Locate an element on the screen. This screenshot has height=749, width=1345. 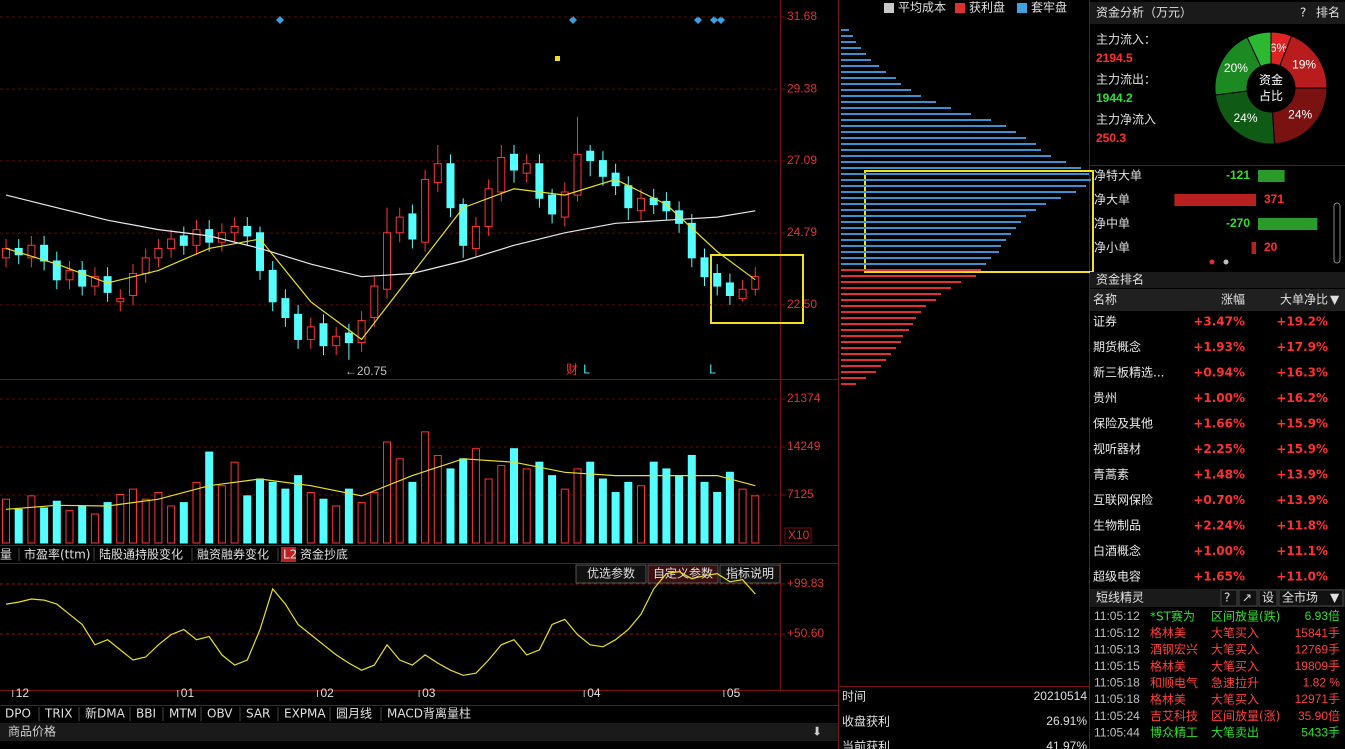
indicator-tab: 融资融券变化 is located at coordinates (233, 554).